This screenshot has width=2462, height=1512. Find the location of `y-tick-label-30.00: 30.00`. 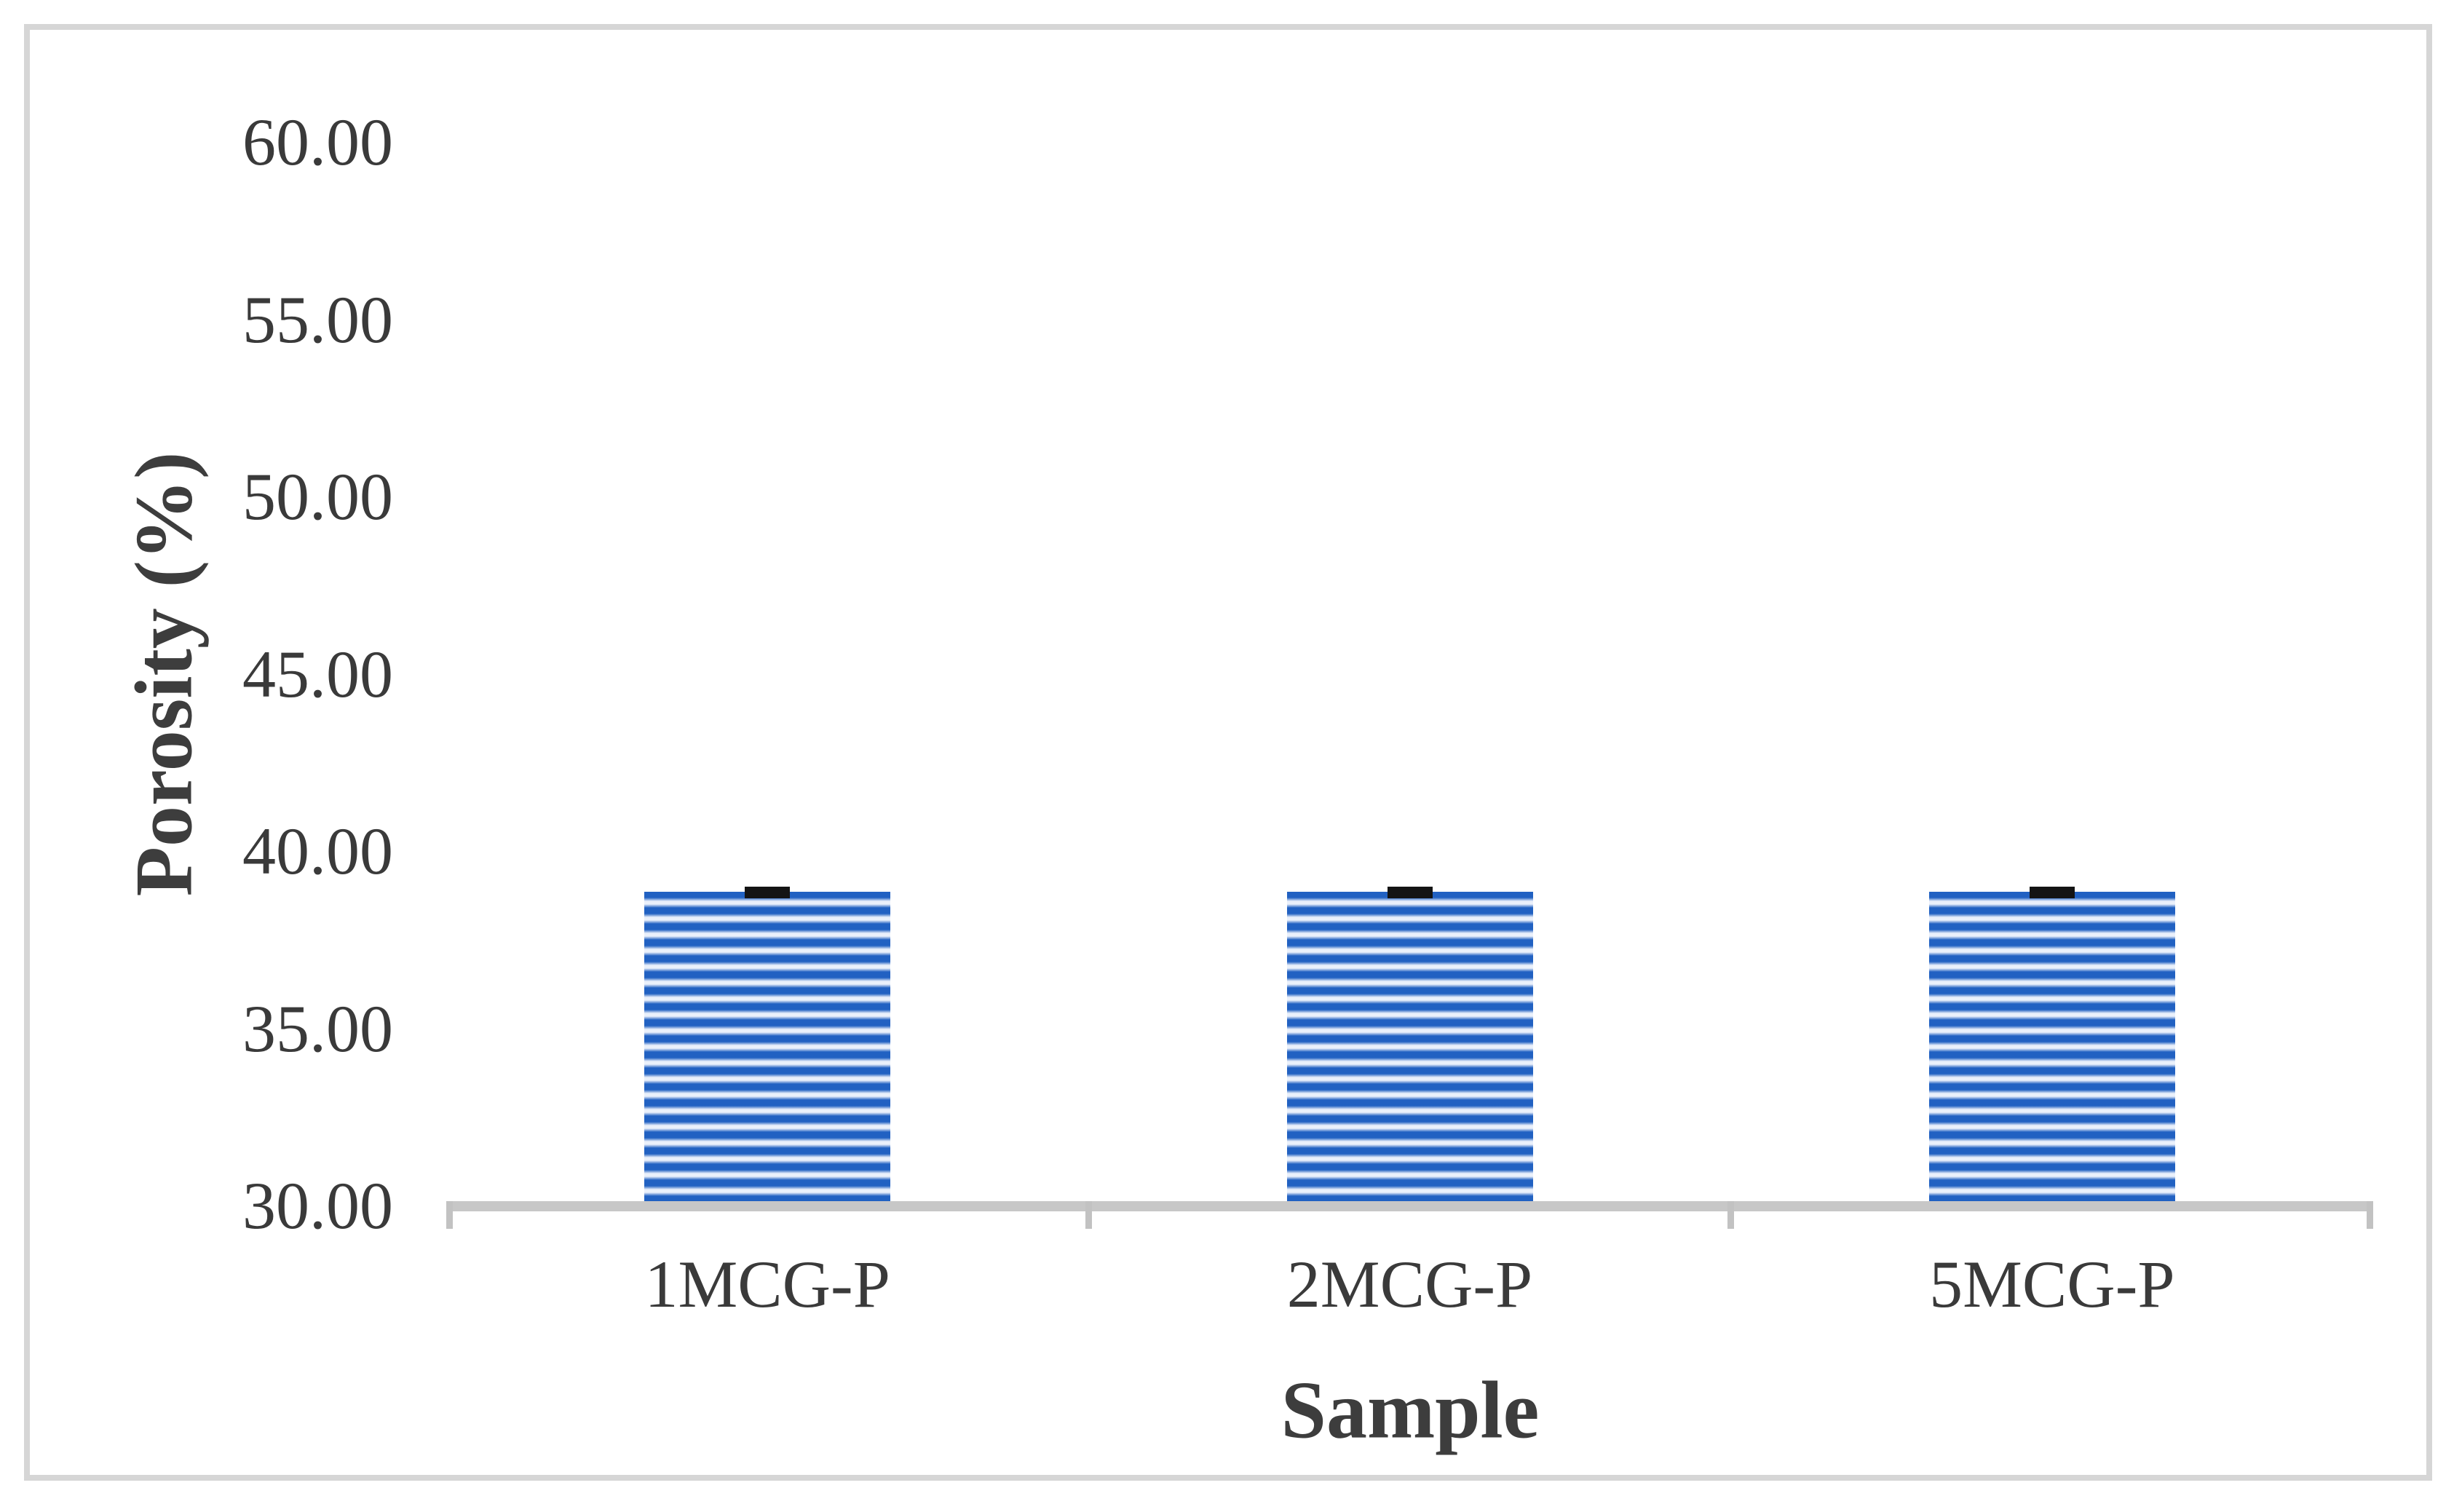

y-tick-label-30.00: 30.00 is located at coordinates (317, 1205).